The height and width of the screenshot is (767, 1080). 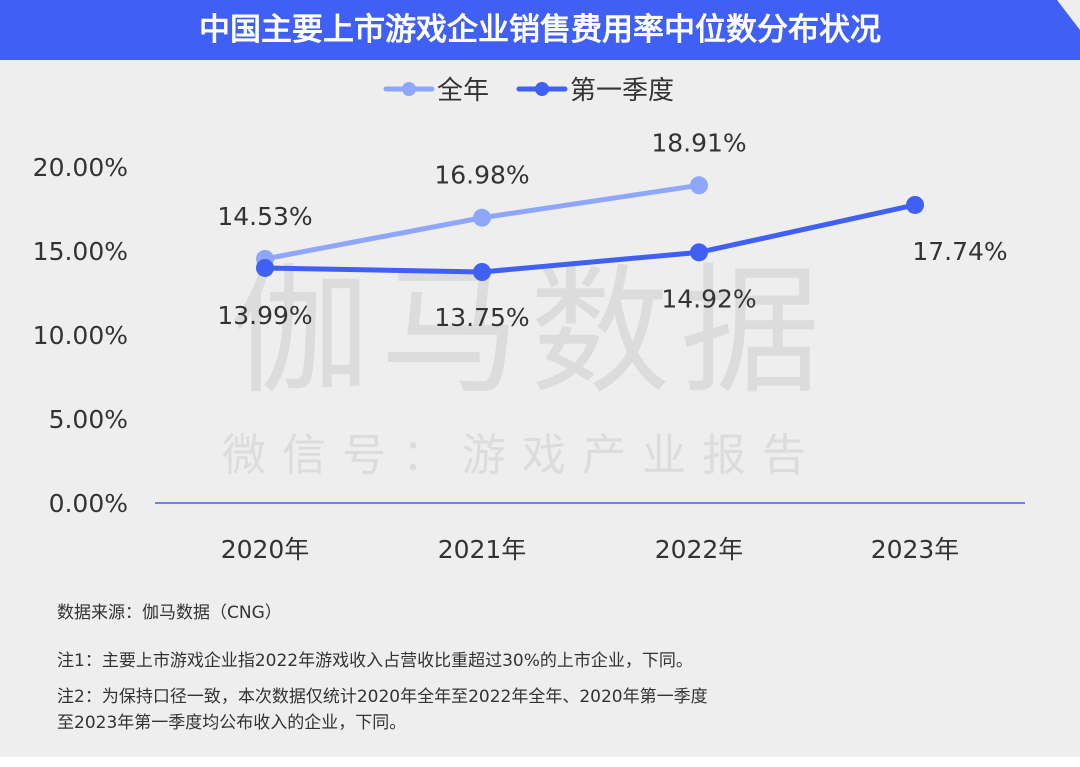 I want to click on x-axis: 2020年 2021年 2022年 2023年, so click(x=590, y=533).